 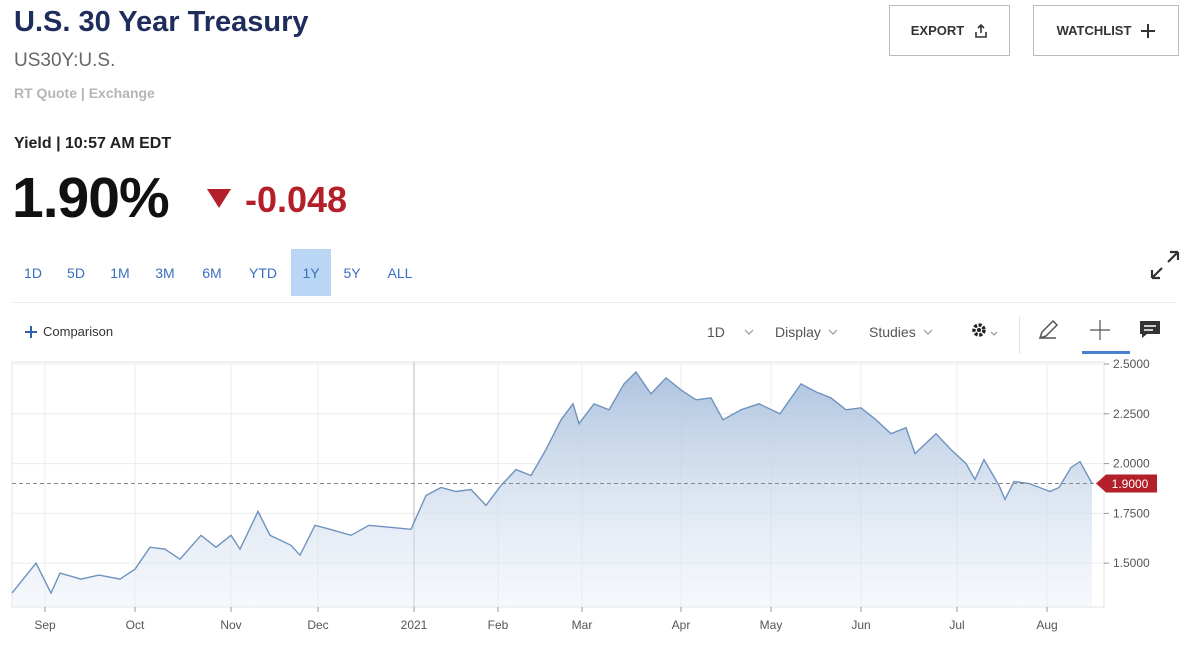 What do you see at coordinates (1131, 513) in the screenshot?
I see `y-tick-label: 1.7500` at bounding box center [1131, 513].